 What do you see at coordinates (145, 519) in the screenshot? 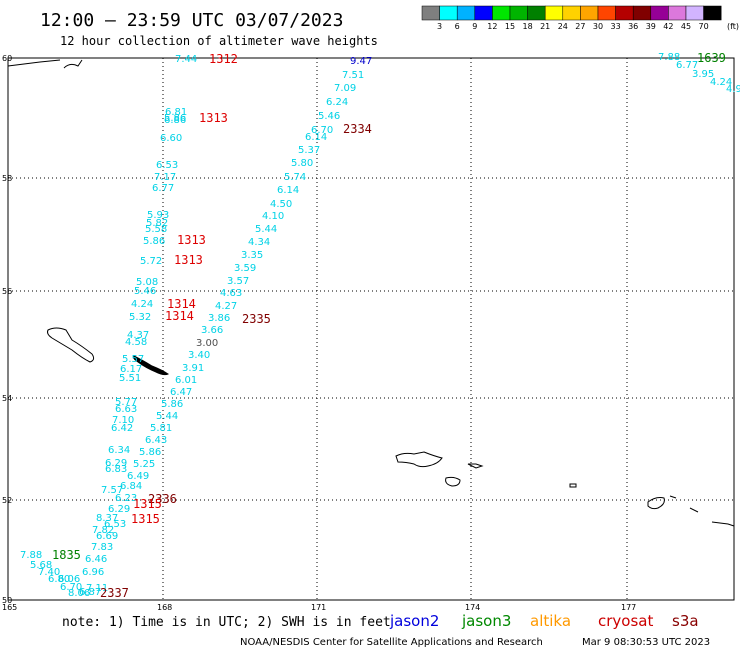
I see `pass-time-label: 1315` at bounding box center [145, 519].